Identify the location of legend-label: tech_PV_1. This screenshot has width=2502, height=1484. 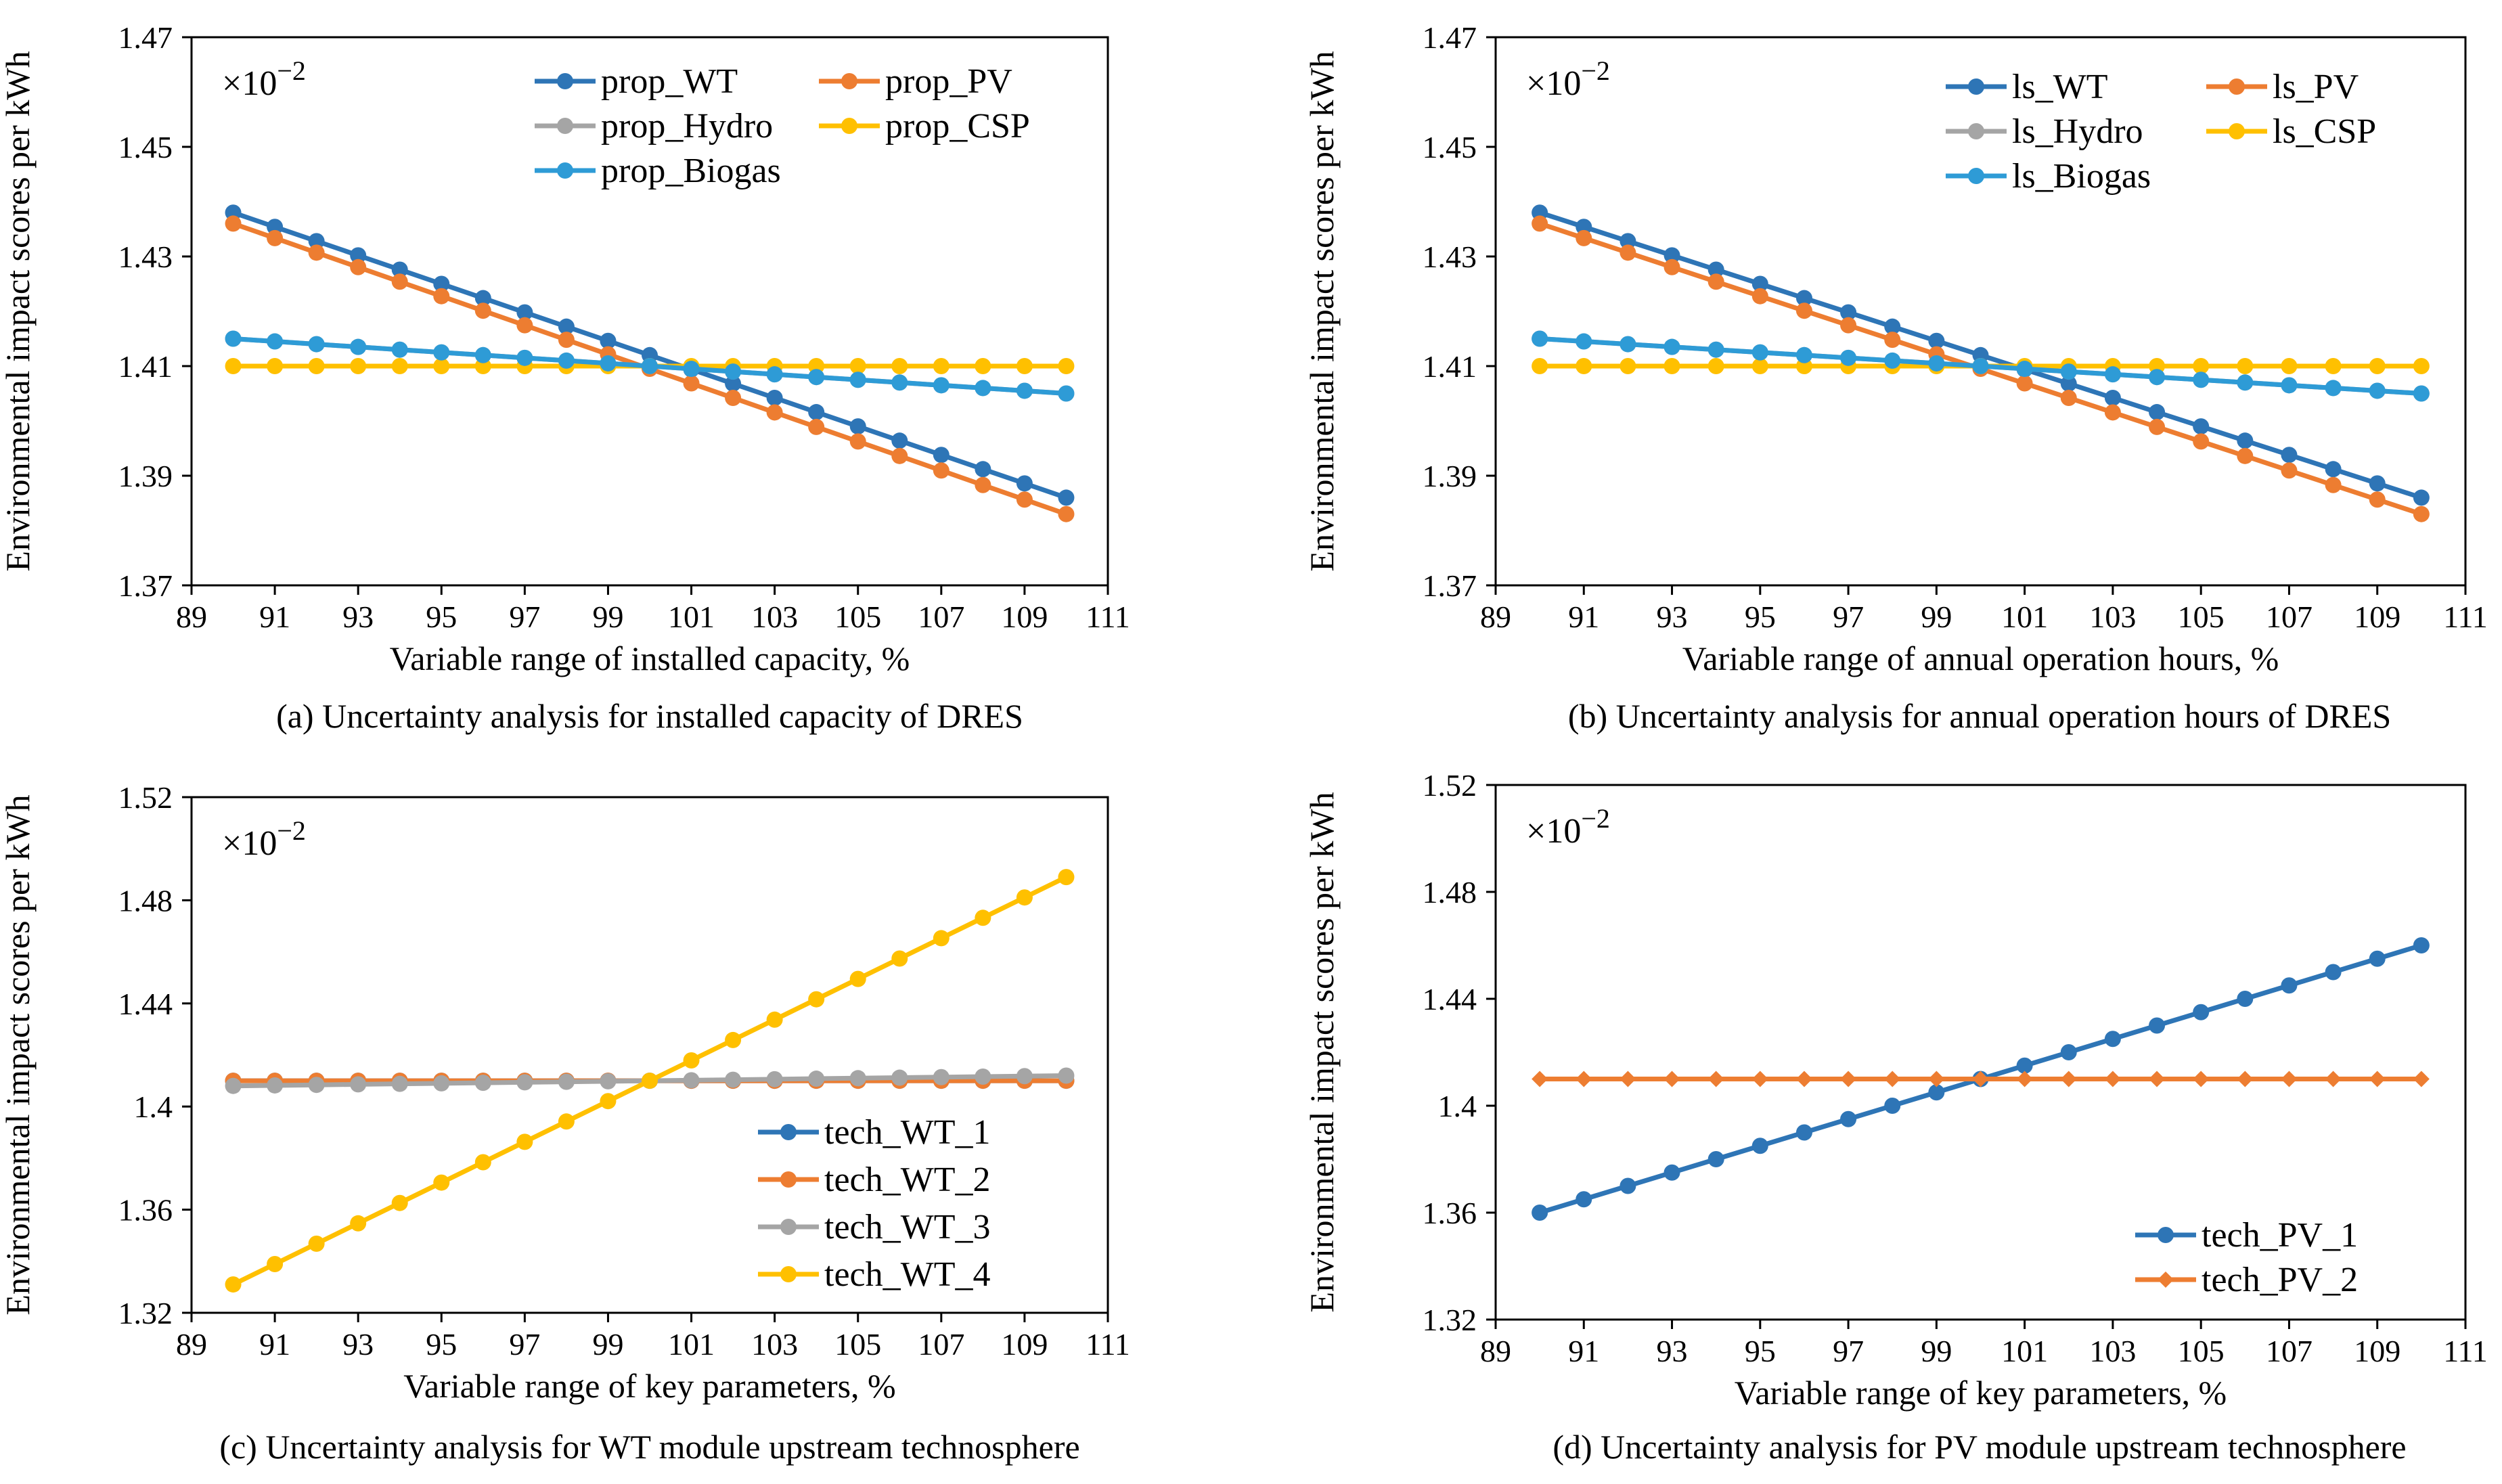
(2280, 1236).